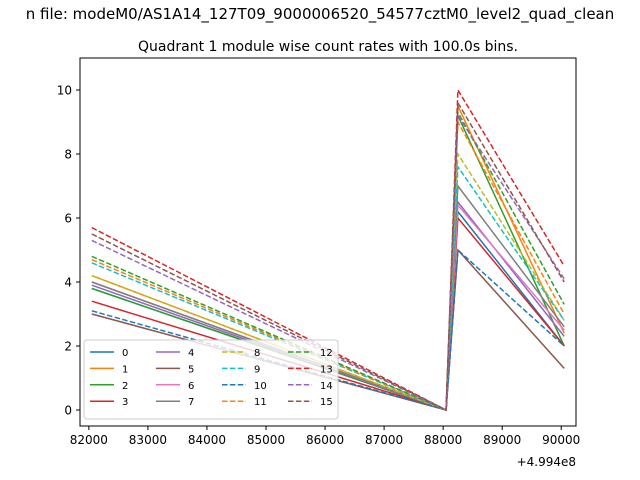  I want to click on x-tick-label: 83000, so click(148, 440).